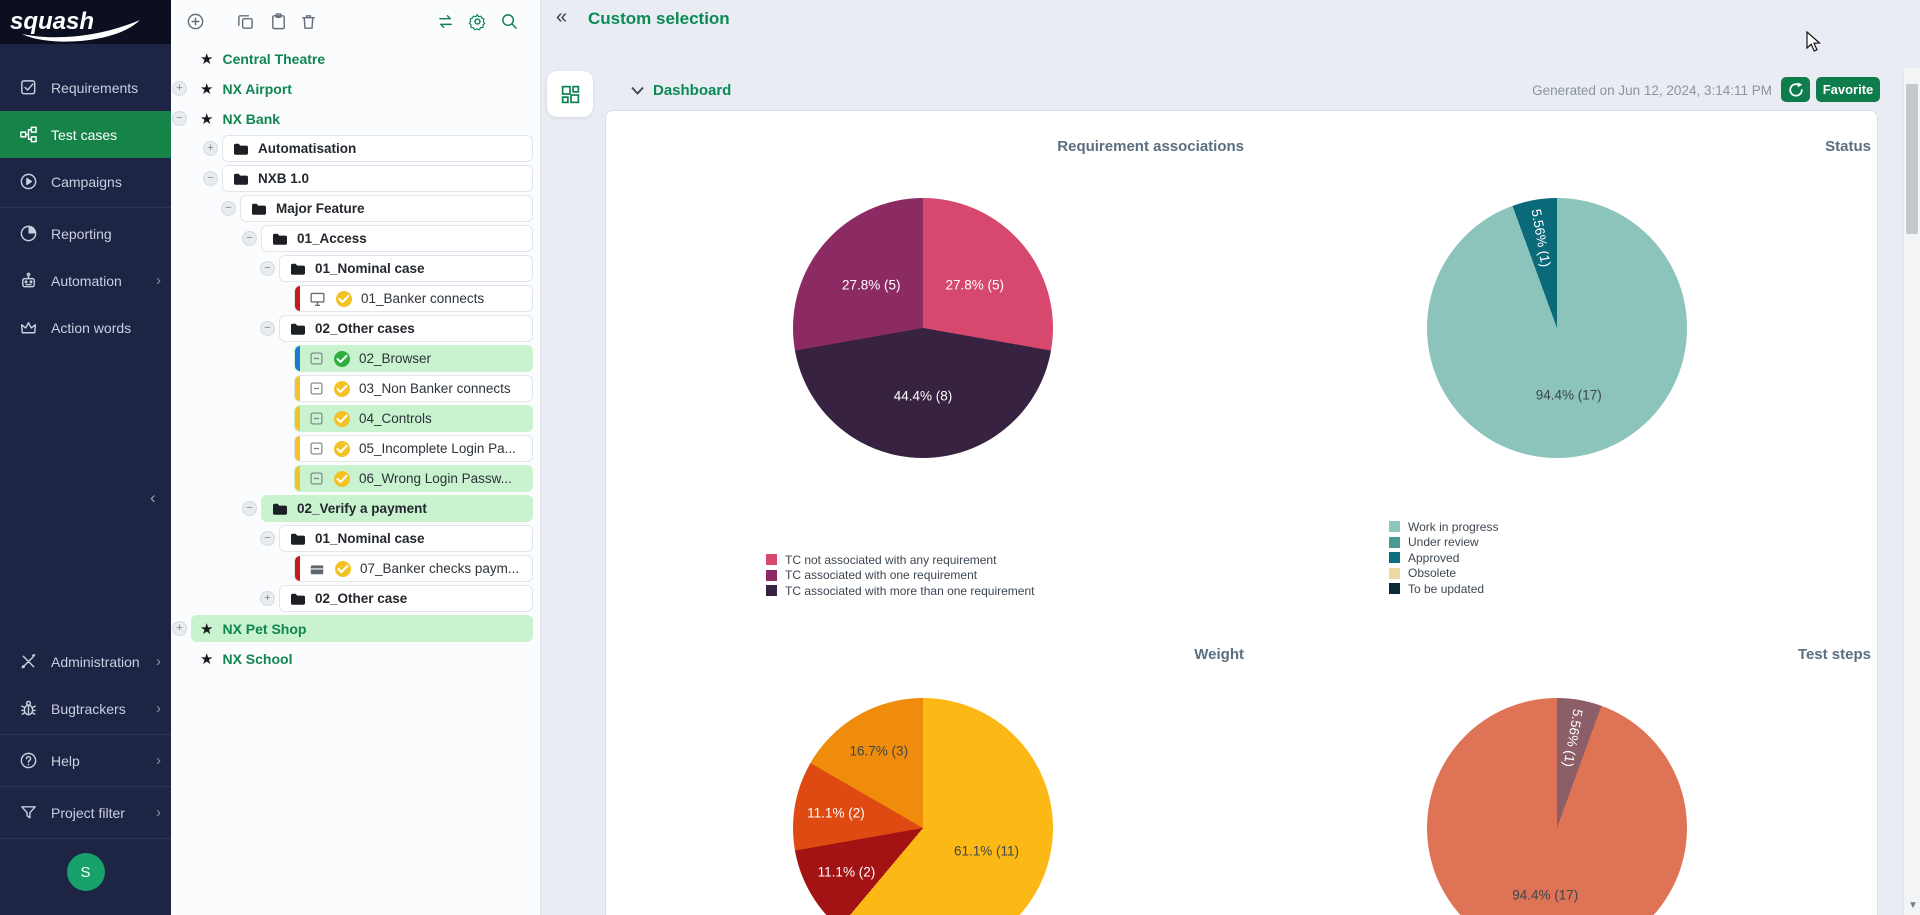 Image resolution: width=1920 pixels, height=915 pixels. What do you see at coordinates (397, 238) in the screenshot?
I see `folder-node: 01_Access` at bounding box center [397, 238].